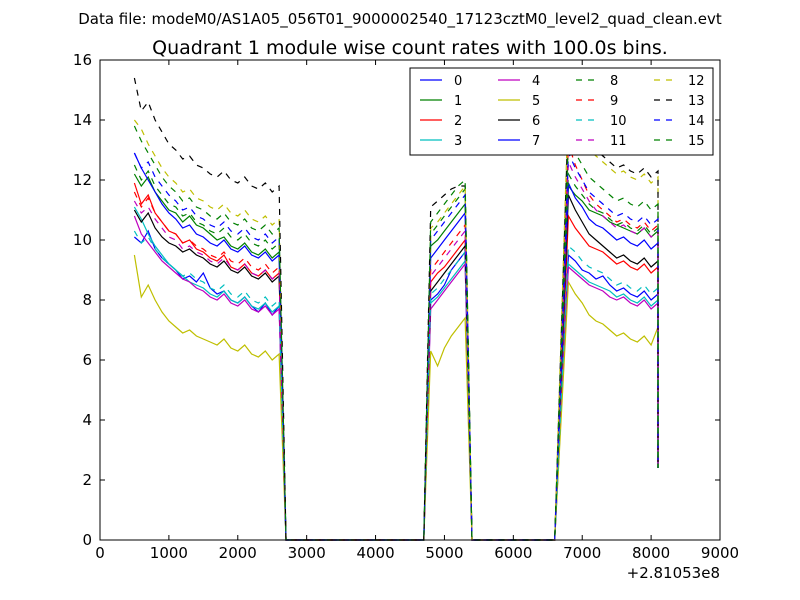 This screenshot has width=800, height=600. Describe the element at coordinates (696, 101) in the screenshot. I see `legend-label-13: 13` at that location.